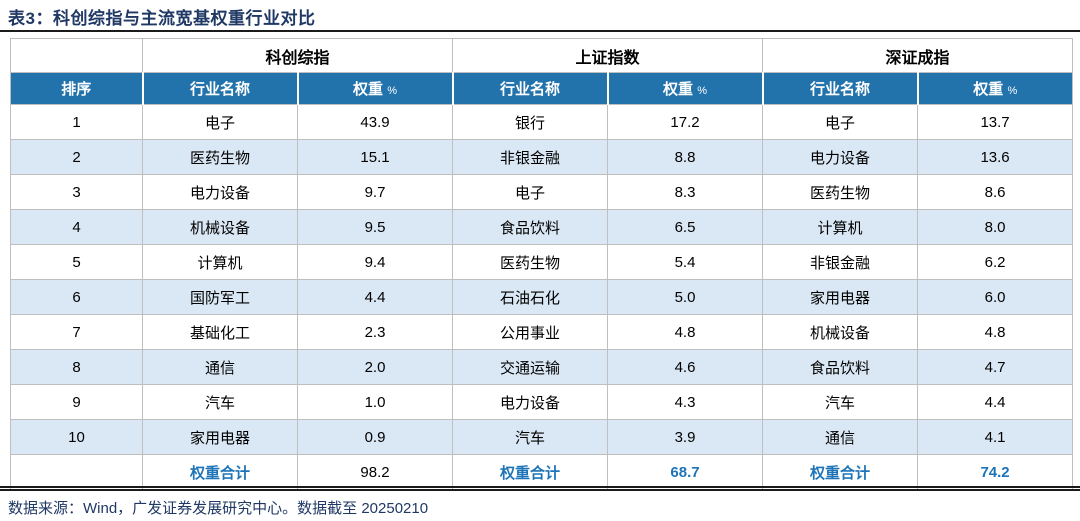  I want to click on weight-cell: 8.0, so click(995, 227).